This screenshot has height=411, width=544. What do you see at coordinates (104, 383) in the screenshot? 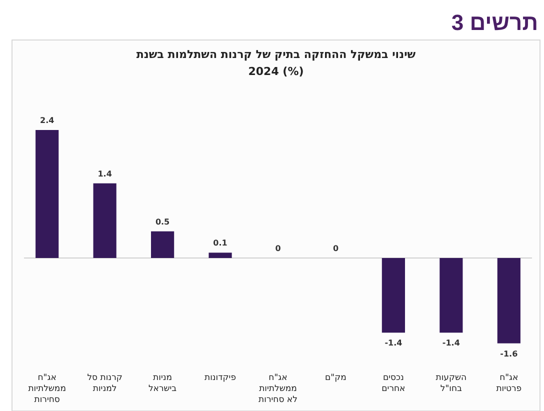
I see `x-tick-label: קרנות סל למניות` at bounding box center [104, 383].